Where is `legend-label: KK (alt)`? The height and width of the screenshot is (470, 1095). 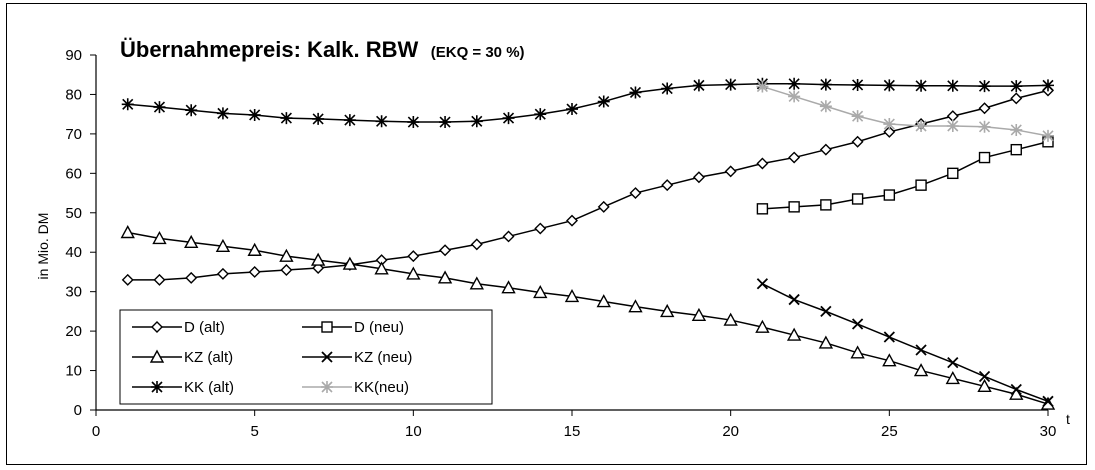 legend-label: KK (alt) is located at coordinates (209, 387).